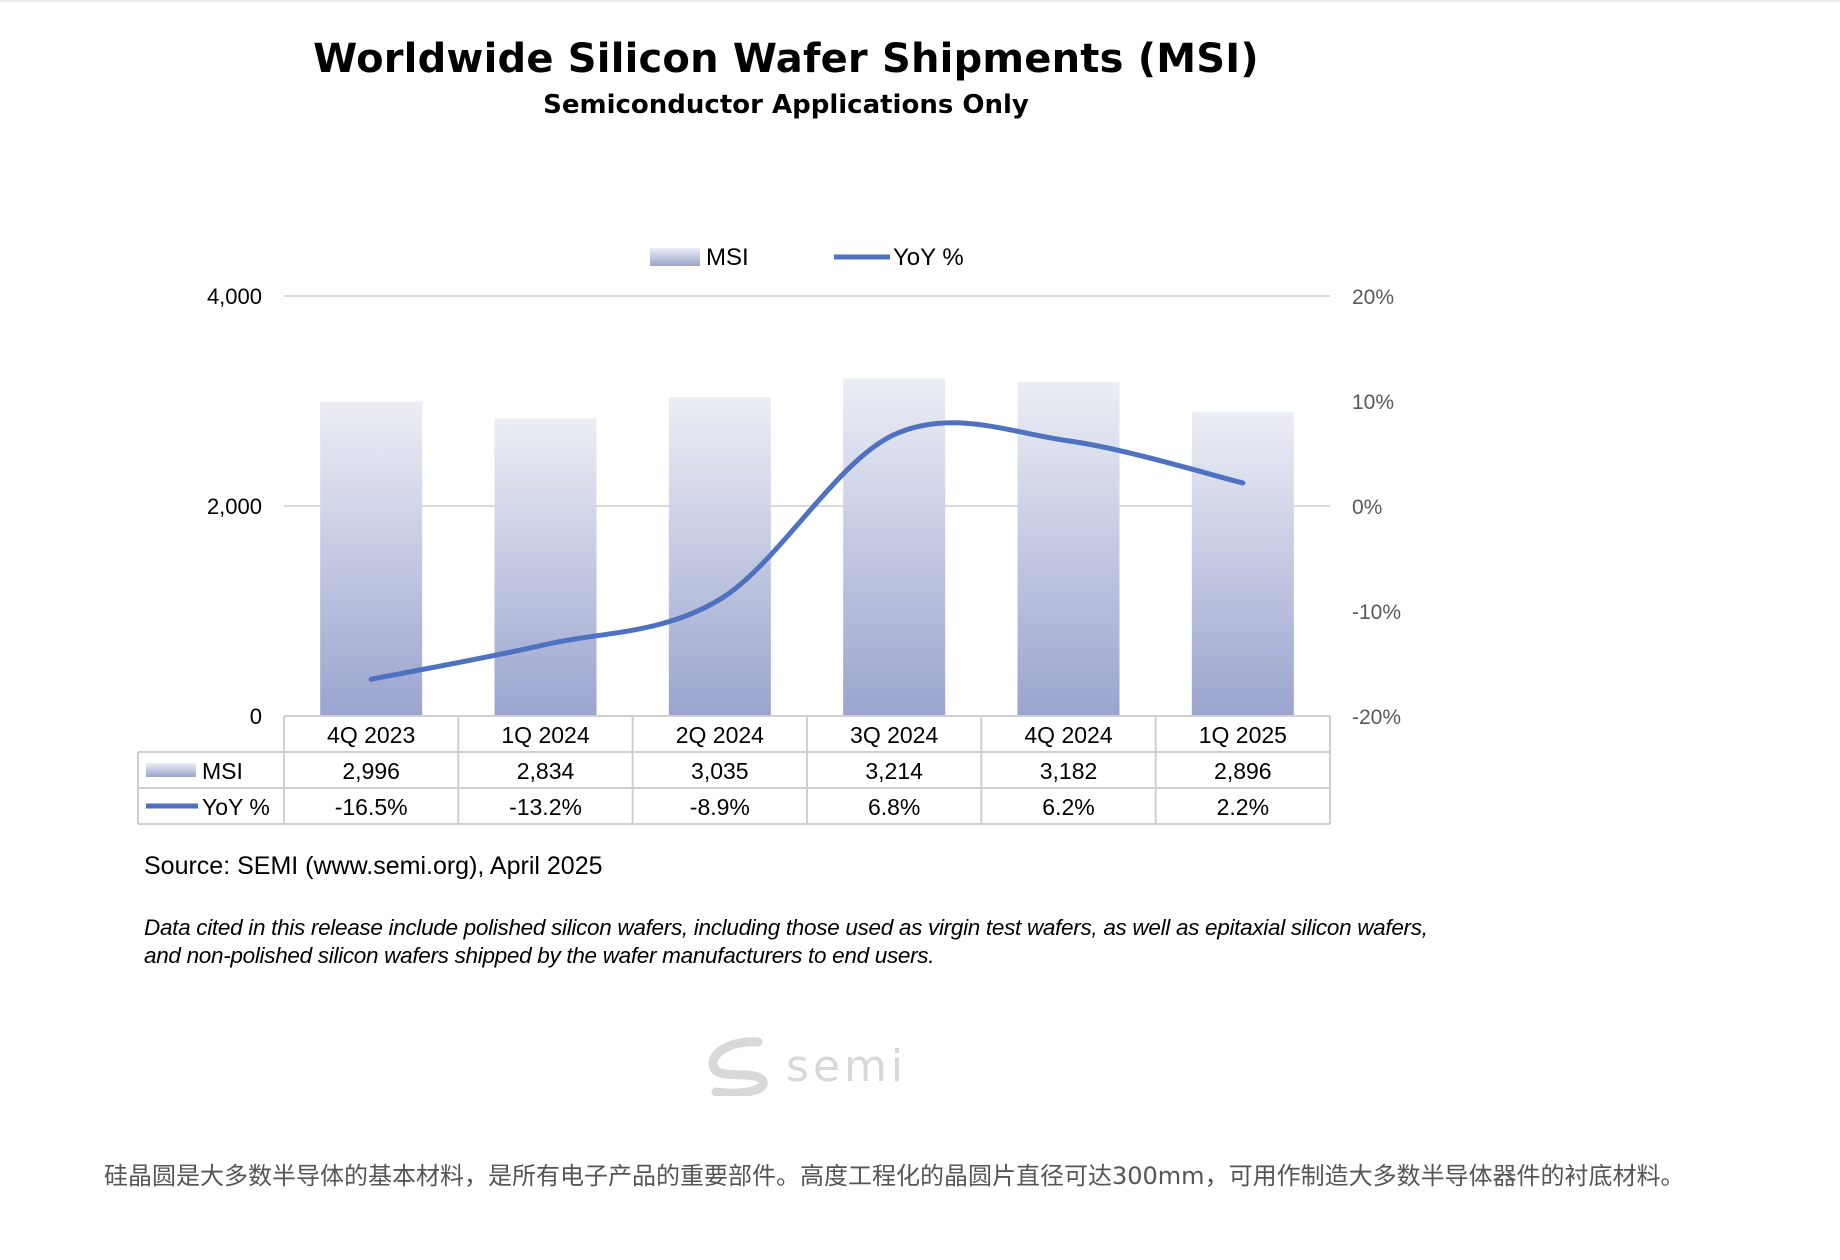 This screenshot has height=1260, width=1840. I want to click on x-category-label: 4Q 2023, so click(371, 735).